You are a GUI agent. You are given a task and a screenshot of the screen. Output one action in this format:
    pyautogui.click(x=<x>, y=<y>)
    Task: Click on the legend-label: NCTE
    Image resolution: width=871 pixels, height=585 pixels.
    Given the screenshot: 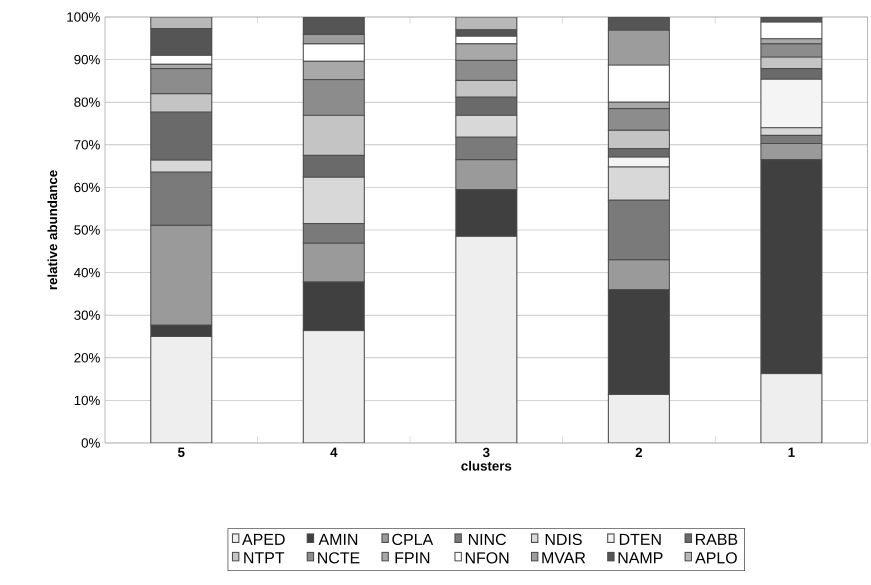 What is the action you would take?
    pyautogui.click(x=339, y=558)
    